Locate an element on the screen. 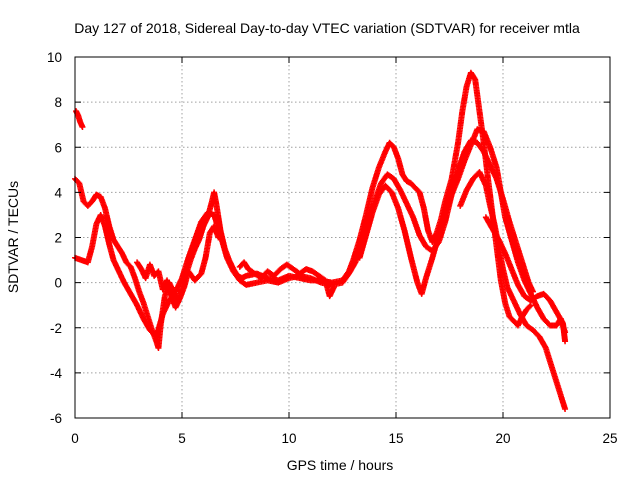  y-axis-label: SDTVAR / TECUs is located at coordinates (13, 237).